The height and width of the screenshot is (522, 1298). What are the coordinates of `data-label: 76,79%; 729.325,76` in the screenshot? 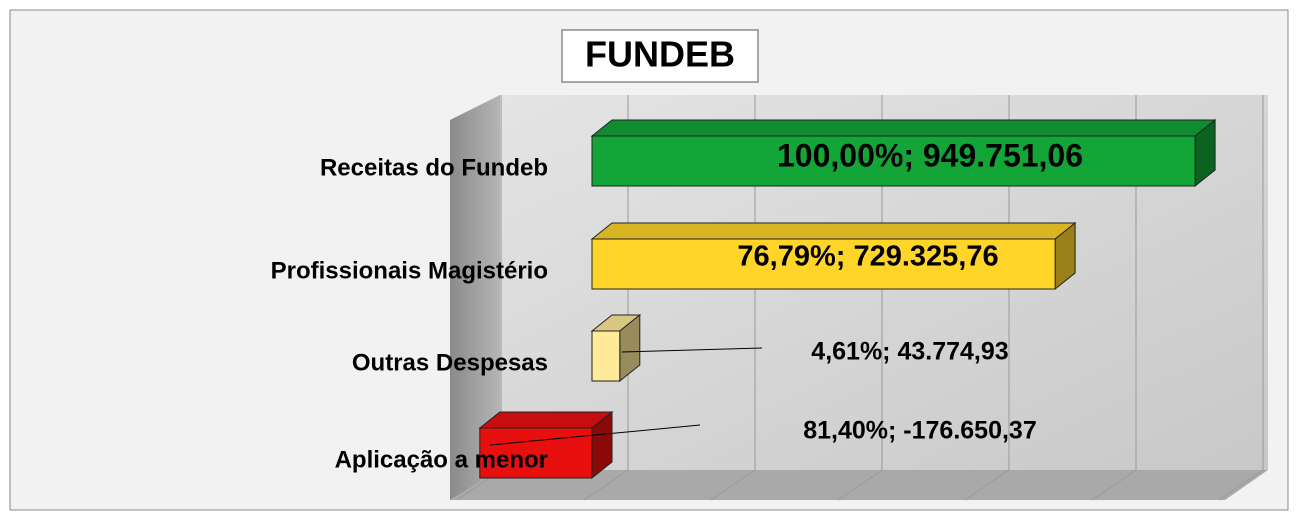 It's located at (867, 257).